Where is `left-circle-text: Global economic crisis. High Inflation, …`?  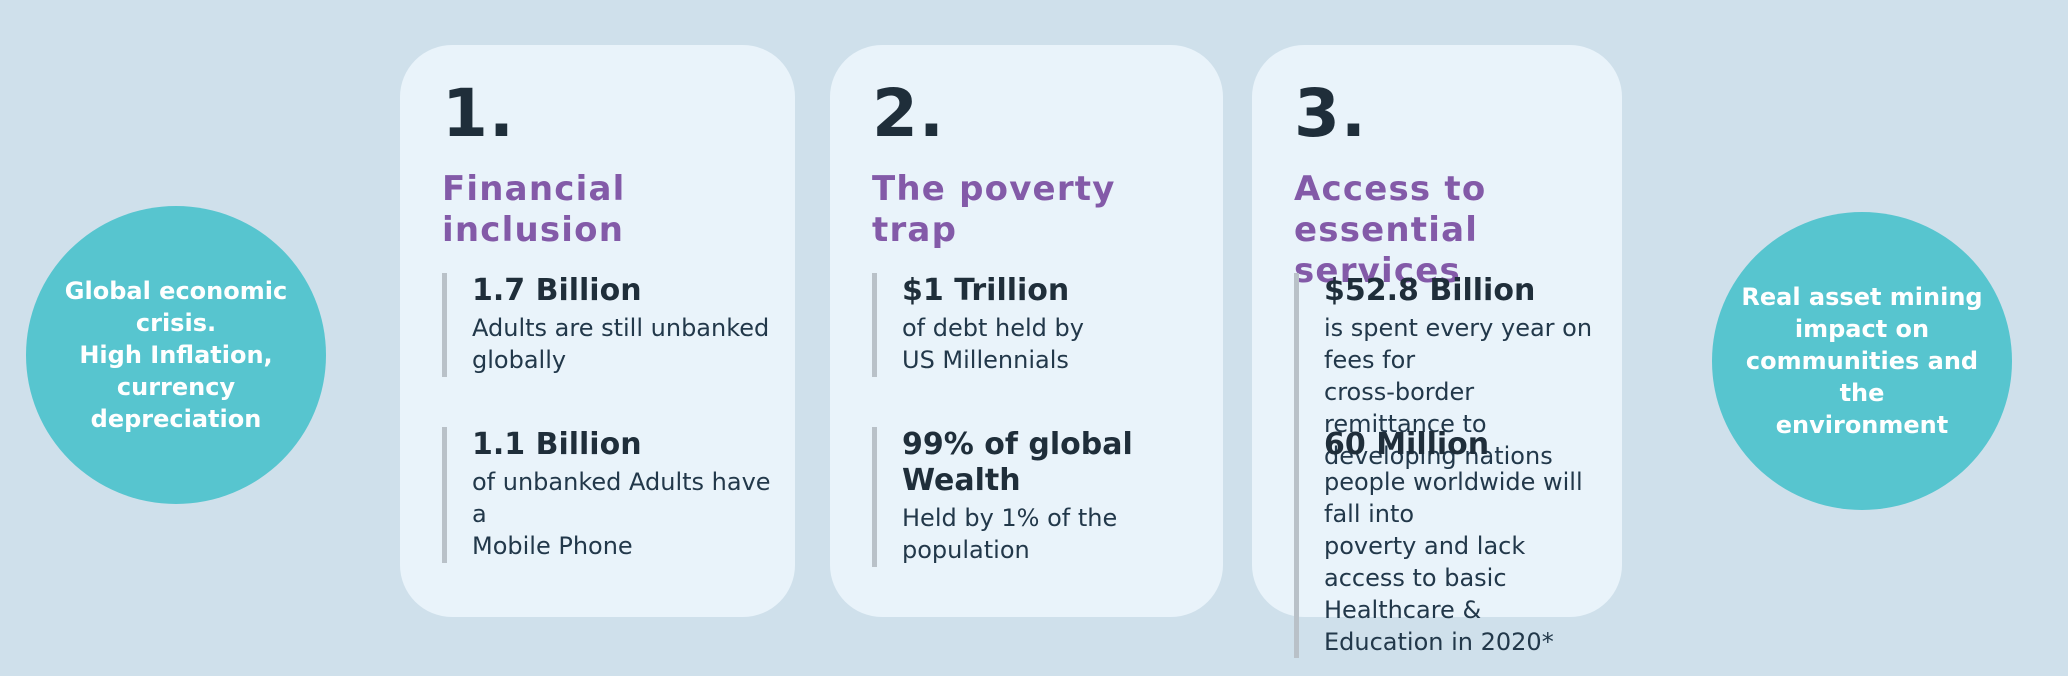 left-circle-text: Global economic crisis. High Inflation, … is located at coordinates (176, 355).